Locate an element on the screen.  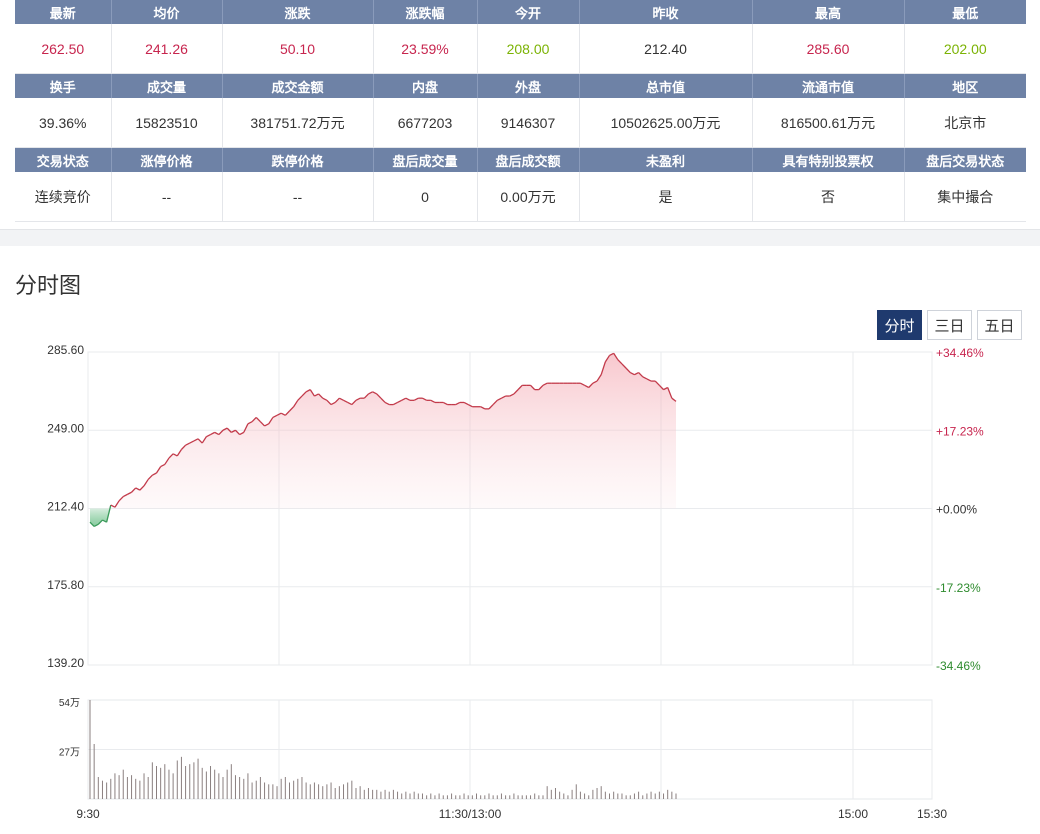
price-tick-label: 139.20 is located at coordinates (65, 663).